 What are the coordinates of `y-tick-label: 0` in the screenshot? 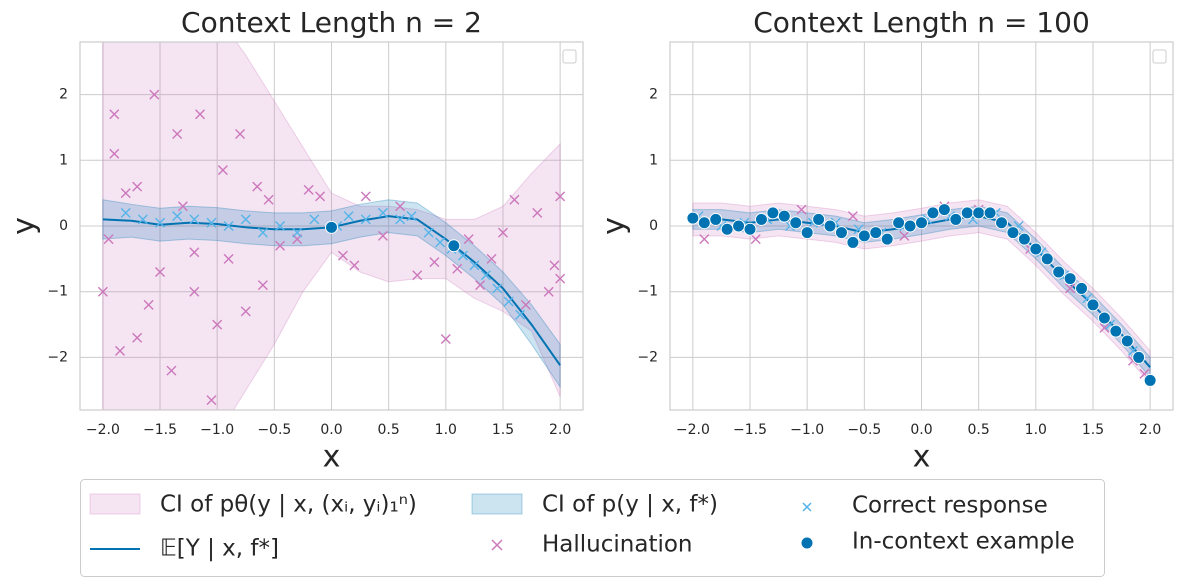 It's located at (63, 226).